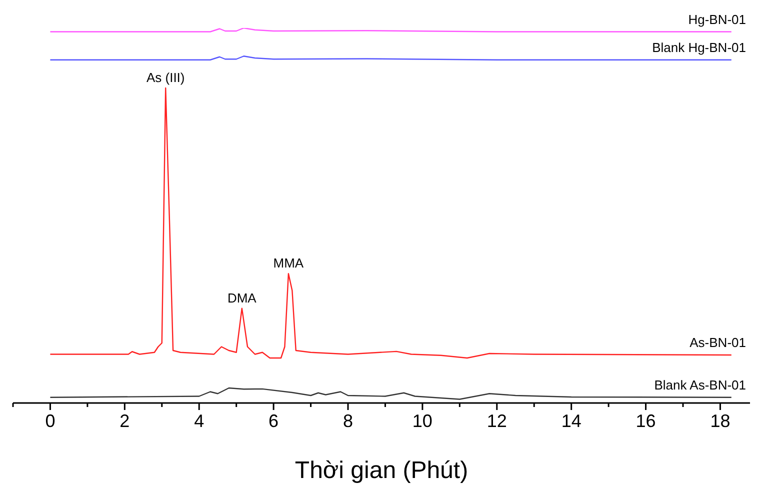 This screenshot has width=768, height=497. What do you see at coordinates (273, 421) in the screenshot?
I see `x-tick-label: 6` at bounding box center [273, 421].